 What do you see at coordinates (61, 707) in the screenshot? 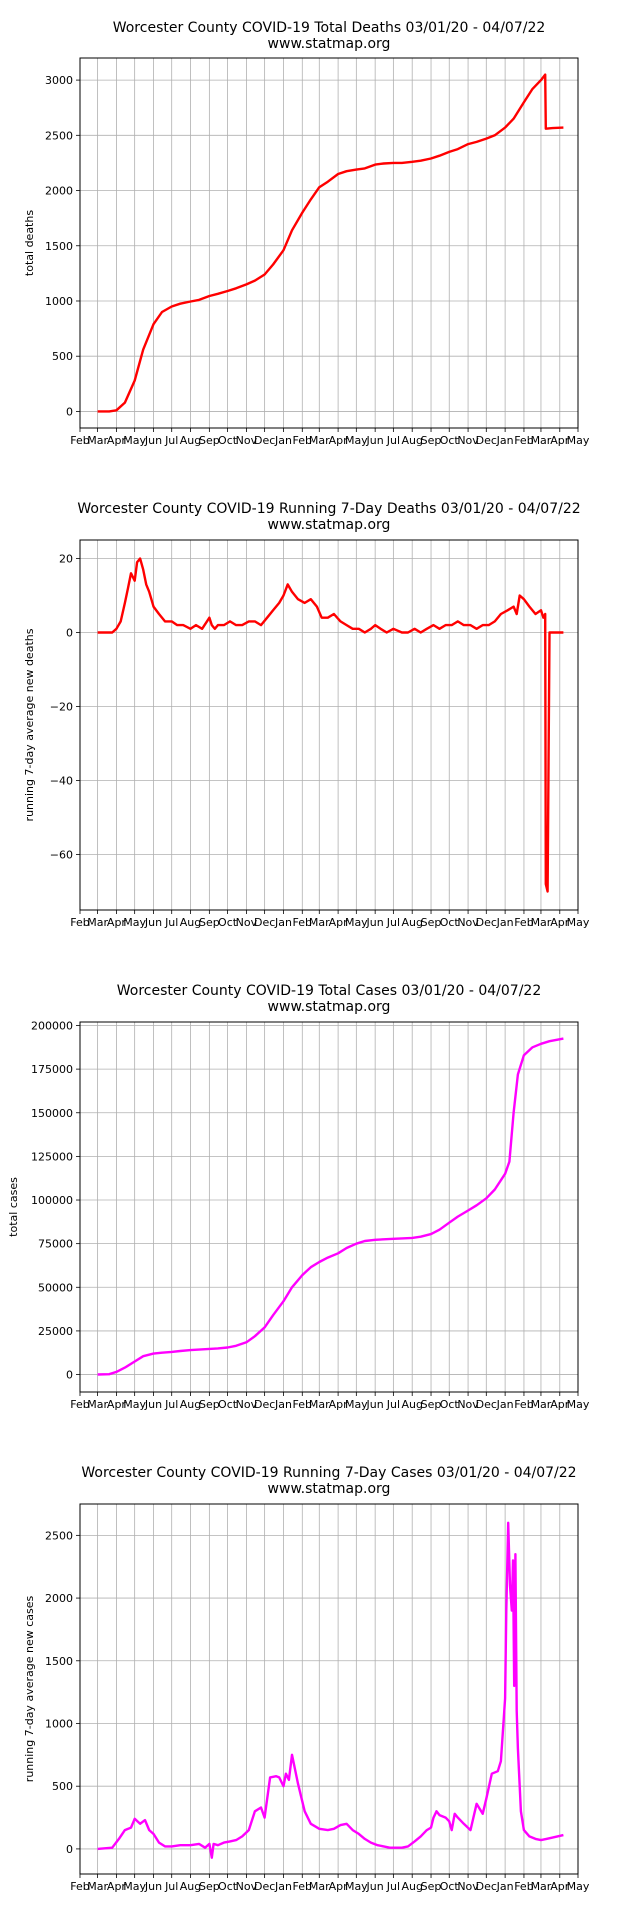
I see `y-tick-label: −20` at bounding box center [61, 707].